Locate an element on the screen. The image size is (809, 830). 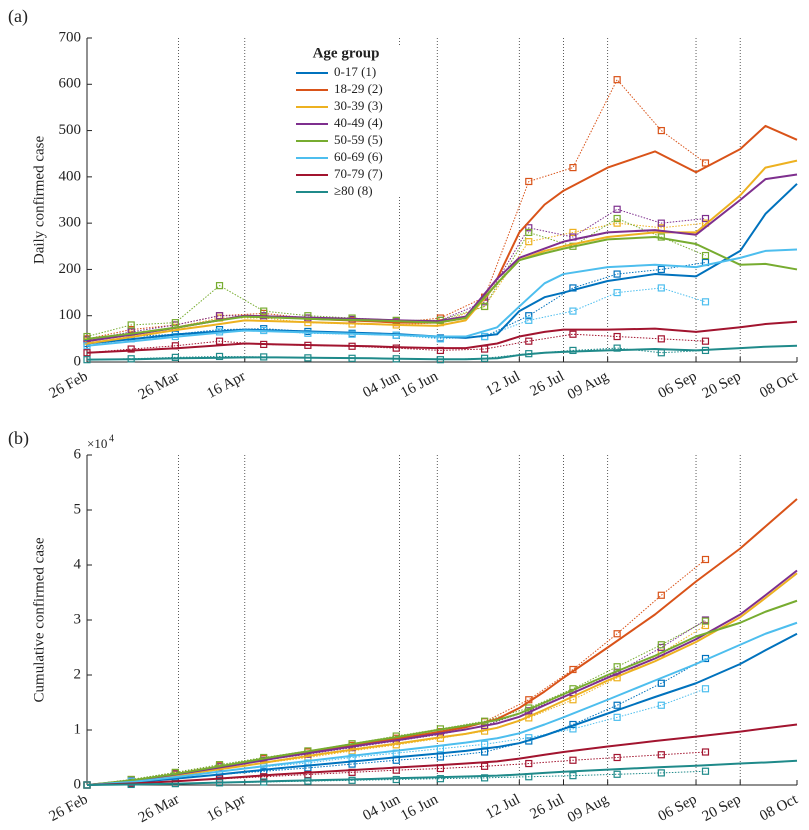
x-tick-label: 08 Oct is located at coordinates (779, 384).